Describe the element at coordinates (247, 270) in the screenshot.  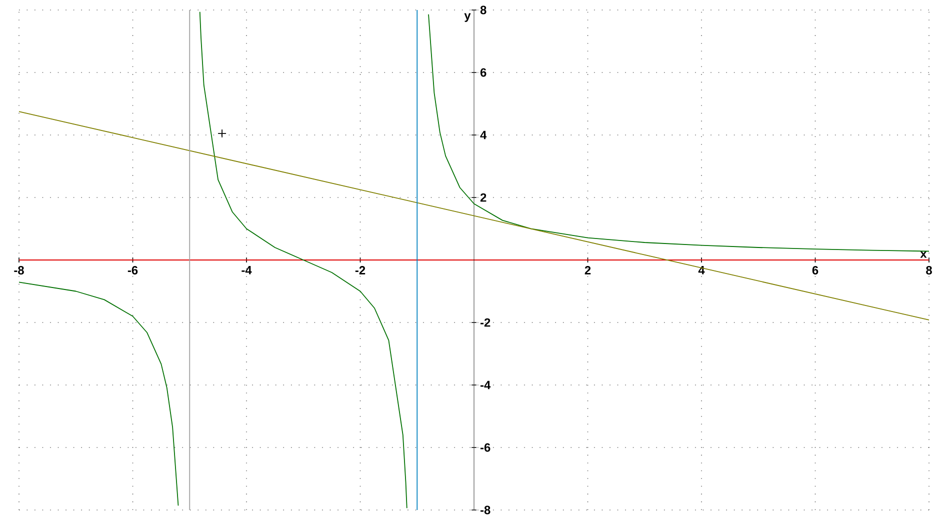
I see `x-tick-label: -4` at that location.